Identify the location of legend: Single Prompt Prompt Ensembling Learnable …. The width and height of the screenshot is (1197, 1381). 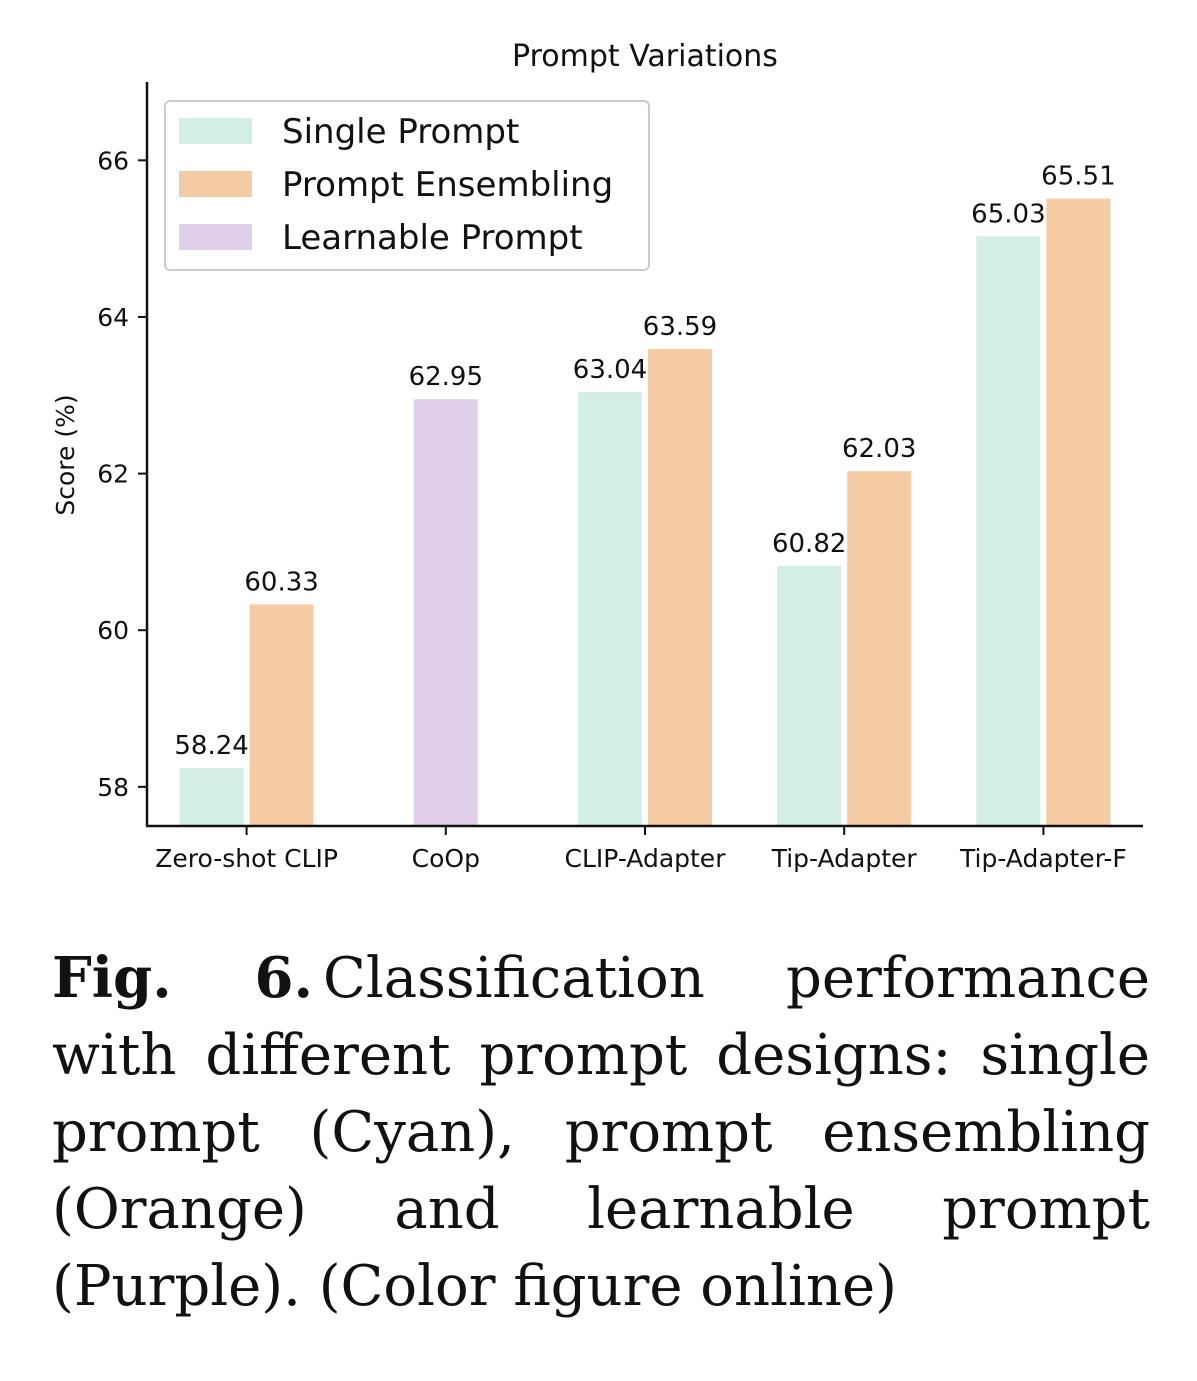
(407, 185).